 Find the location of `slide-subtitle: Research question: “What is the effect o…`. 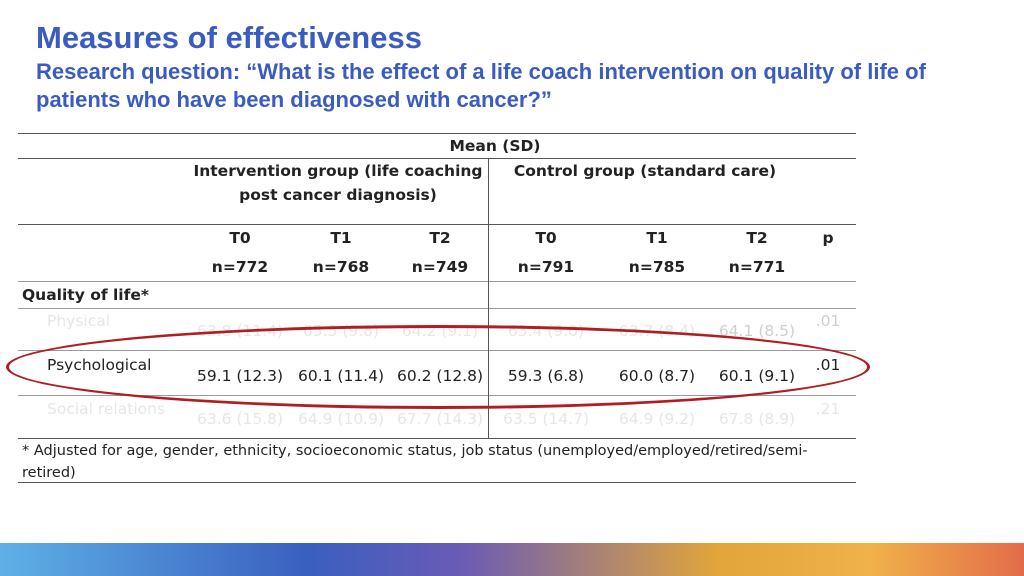

slide-subtitle: Research question: “What is the effect o… is located at coordinates (481, 85).